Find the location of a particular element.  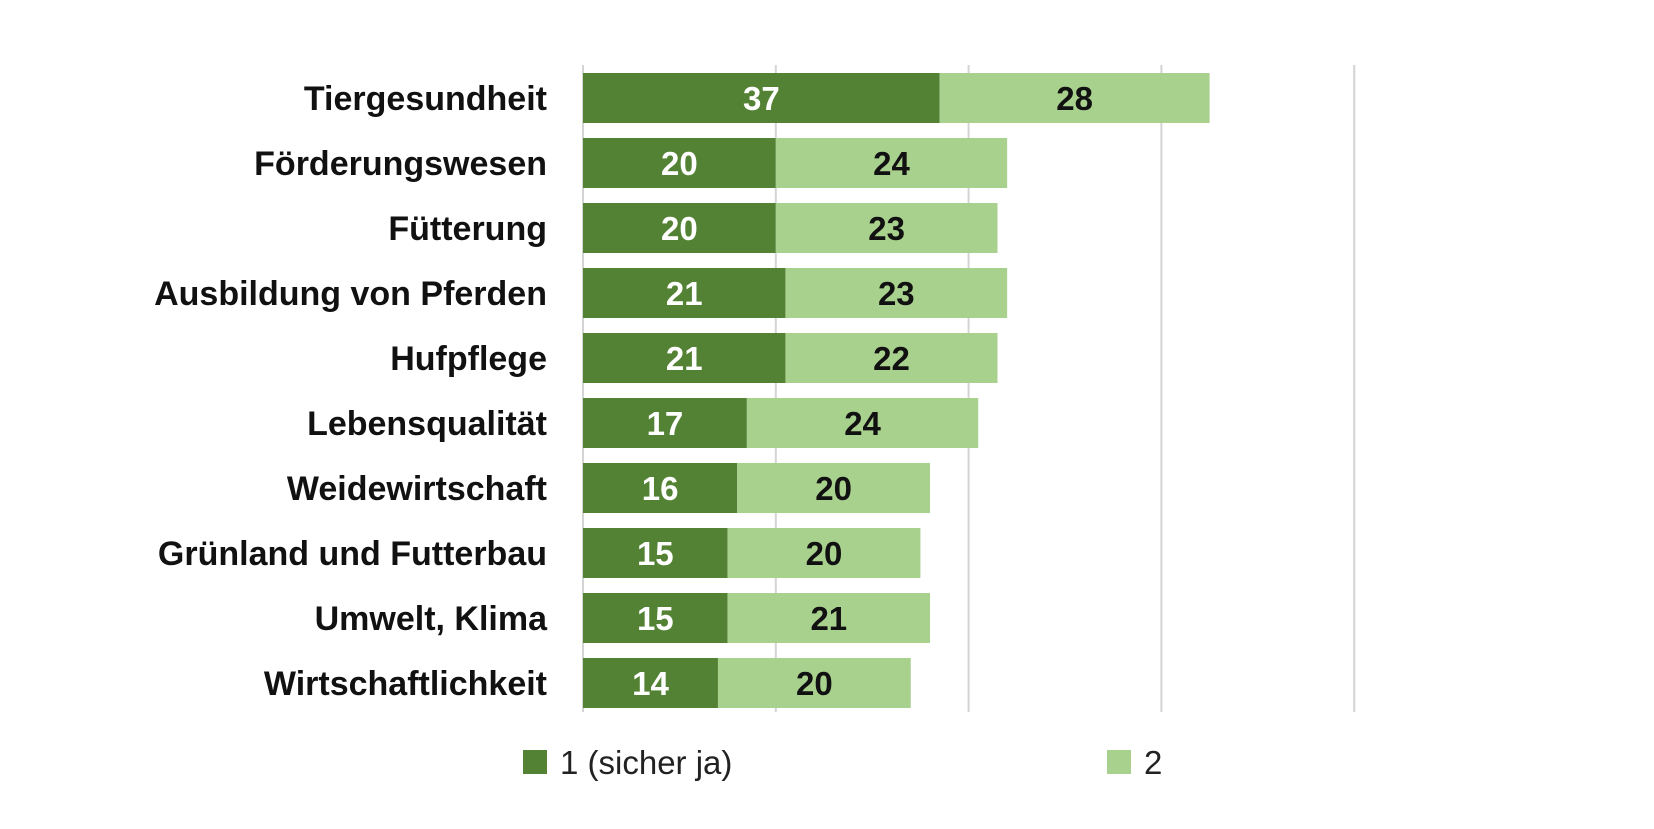

data-label-umwelt-klima-series-2: 21 is located at coordinates (828, 618).